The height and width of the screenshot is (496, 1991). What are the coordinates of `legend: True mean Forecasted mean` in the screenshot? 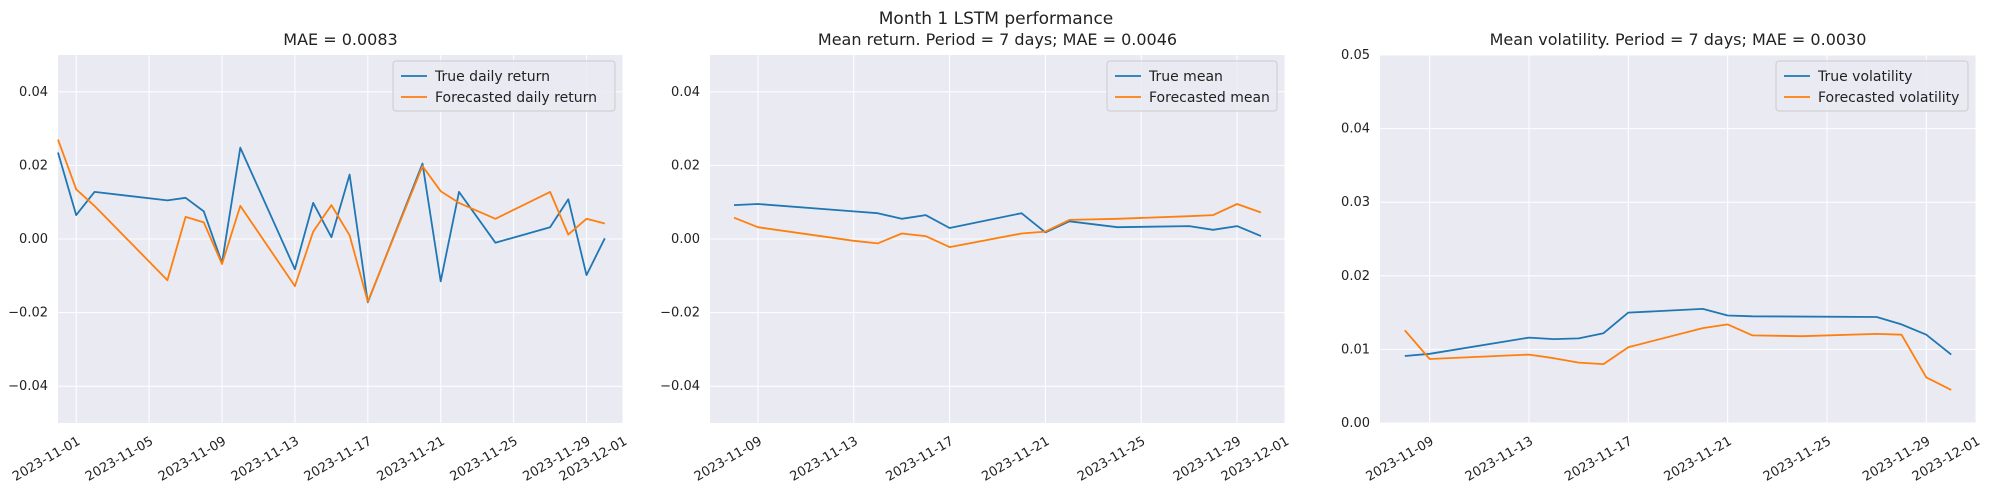 It's located at (1192, 86).